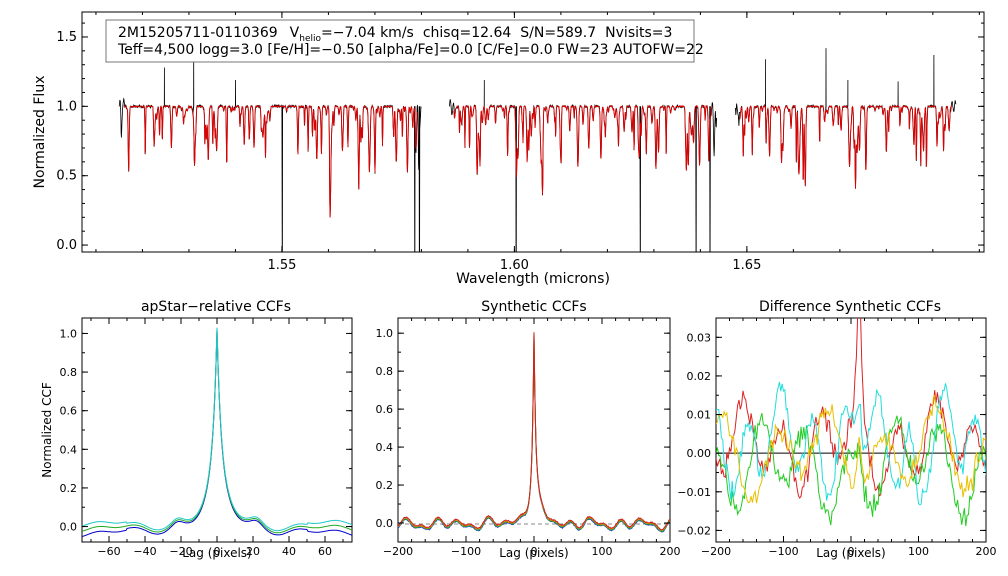 The image size is (1008, 576). Describe the element at coordinates (694, 530) in the screenshot. I see `y-tick-label: −0.02` at that location.